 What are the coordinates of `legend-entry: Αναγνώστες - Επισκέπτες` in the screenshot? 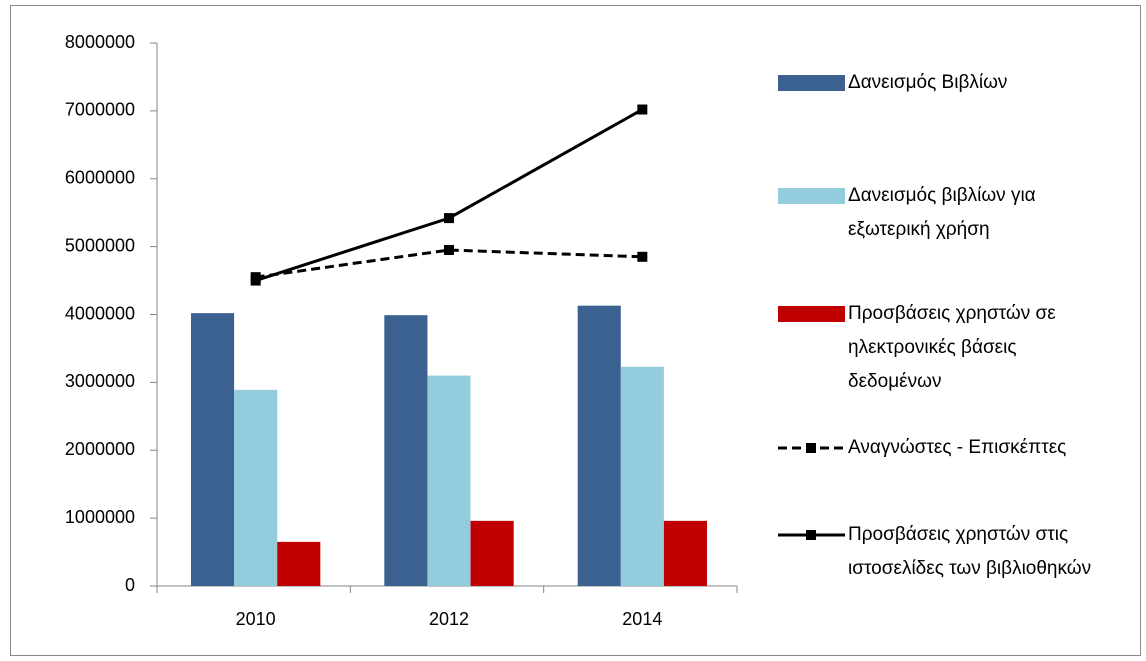 It's located at (942, 448).